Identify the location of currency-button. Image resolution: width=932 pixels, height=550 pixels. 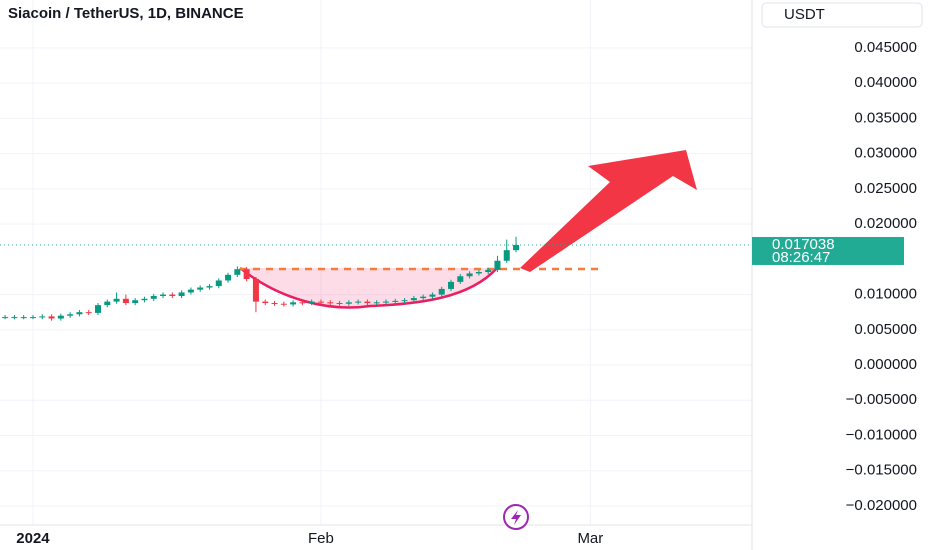
(842, 15).